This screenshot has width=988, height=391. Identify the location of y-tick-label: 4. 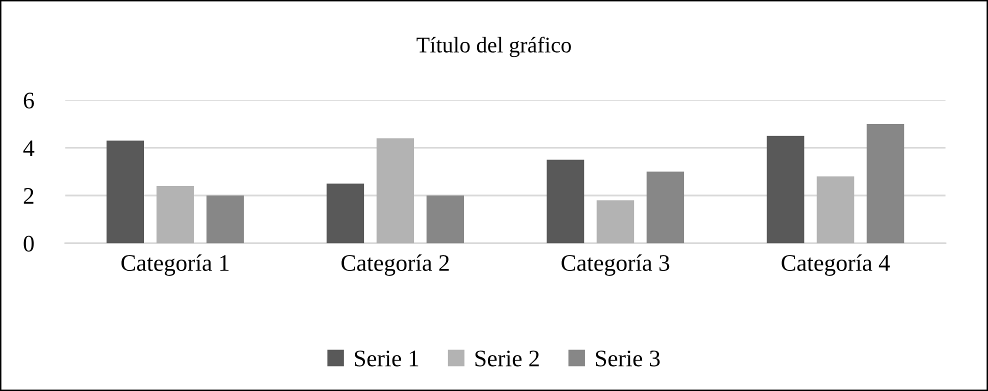
(28, 148).